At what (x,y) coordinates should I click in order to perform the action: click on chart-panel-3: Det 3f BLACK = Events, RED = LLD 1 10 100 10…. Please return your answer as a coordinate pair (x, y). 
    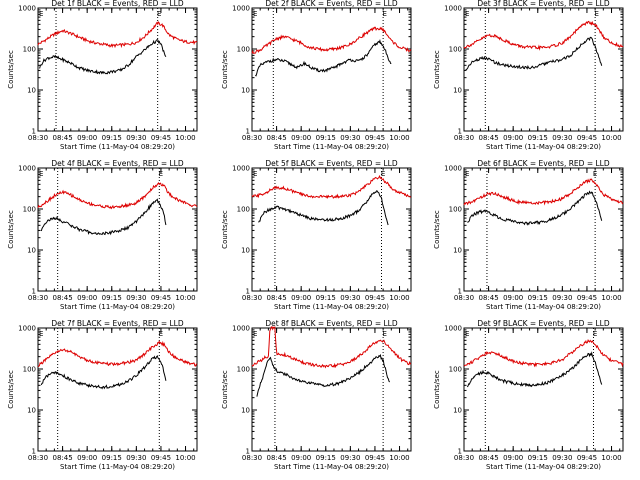
    Looking at the image, I should click on (528, 75).